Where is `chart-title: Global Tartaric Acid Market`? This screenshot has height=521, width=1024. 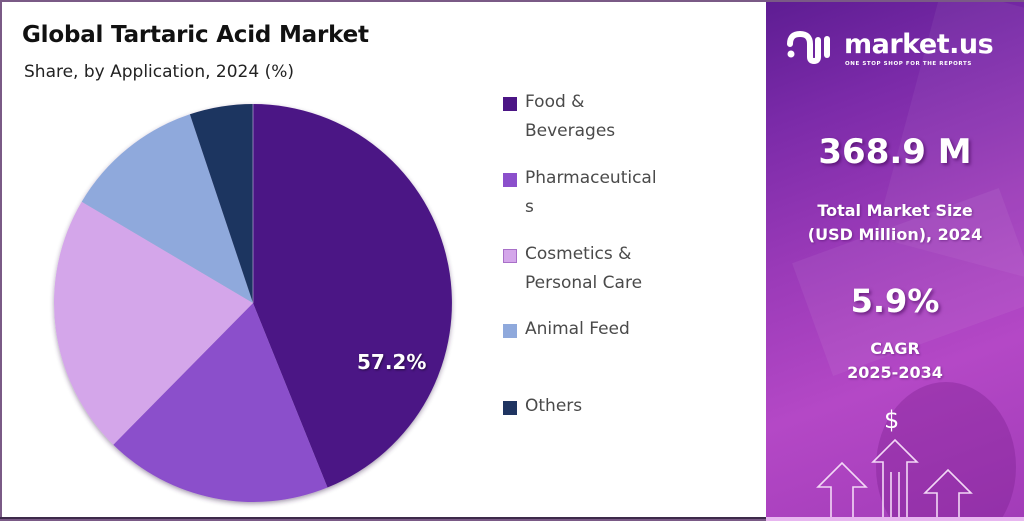 chart-title: Global Tartaric Acid Market is located at coordinates (195, 35).